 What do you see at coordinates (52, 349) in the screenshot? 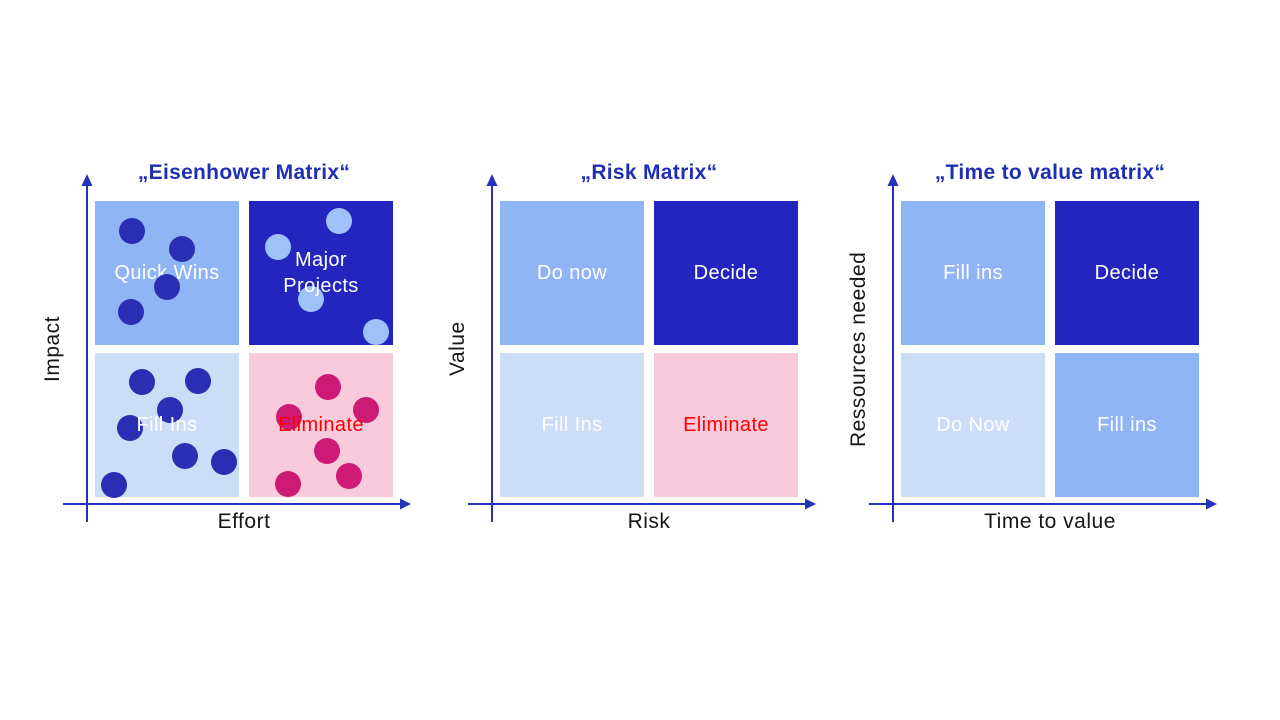
I see `y-axis-label: Impact` at bounding box center [52, 349].